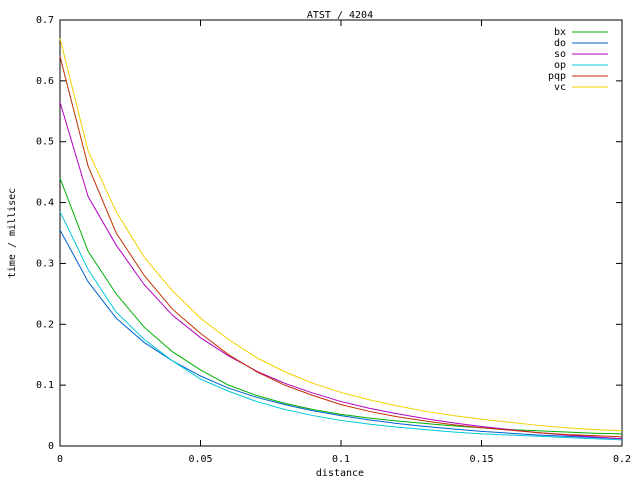 This screenshot has width=640, height=480. Describe the element at coordinates (45, 203) in the screenshot. I see `y-tick-label: 0.4` at that location.